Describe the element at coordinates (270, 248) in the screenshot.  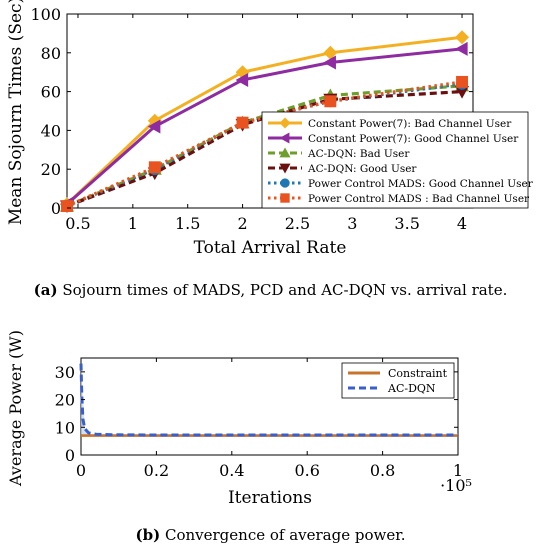
I see `chart-a-xlabel: Total Arrival Rate` at that location.